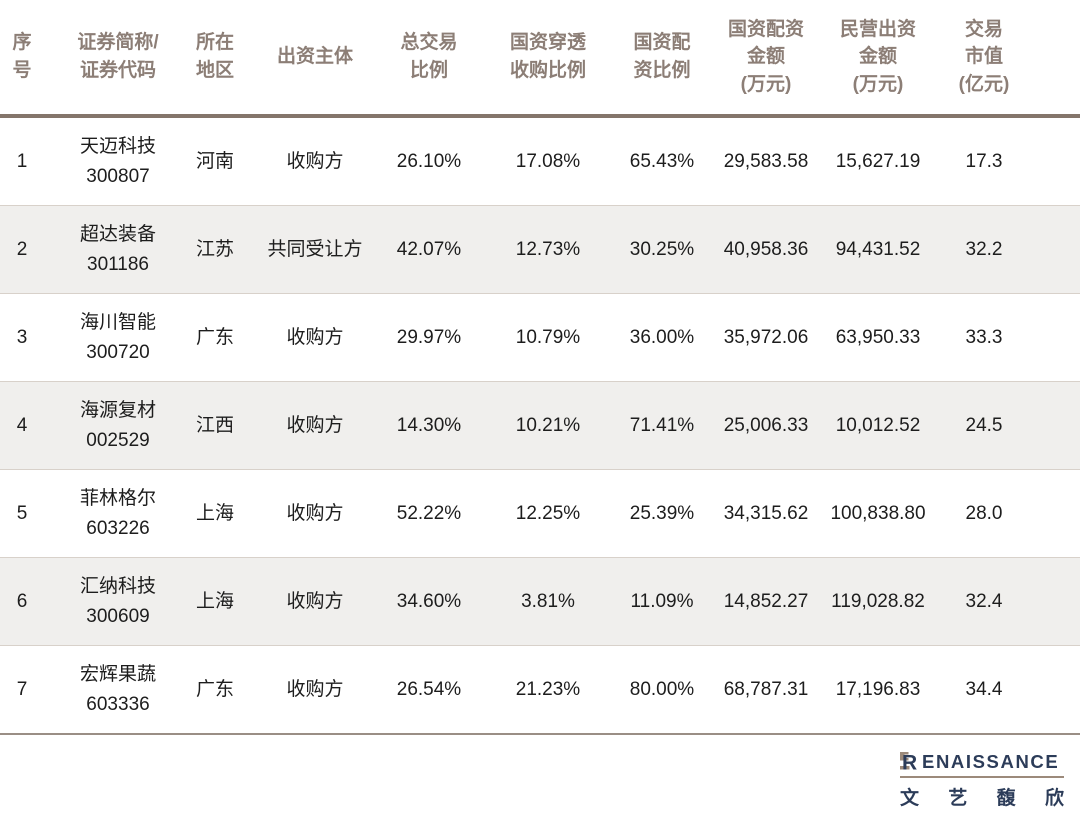 The width and height of the screenshot is (1080, 825). What do you see at coordinates (429, 161) in the screenshot?
I see `cell-total-ratio: 26.10%` at bounding box center [429, 161].